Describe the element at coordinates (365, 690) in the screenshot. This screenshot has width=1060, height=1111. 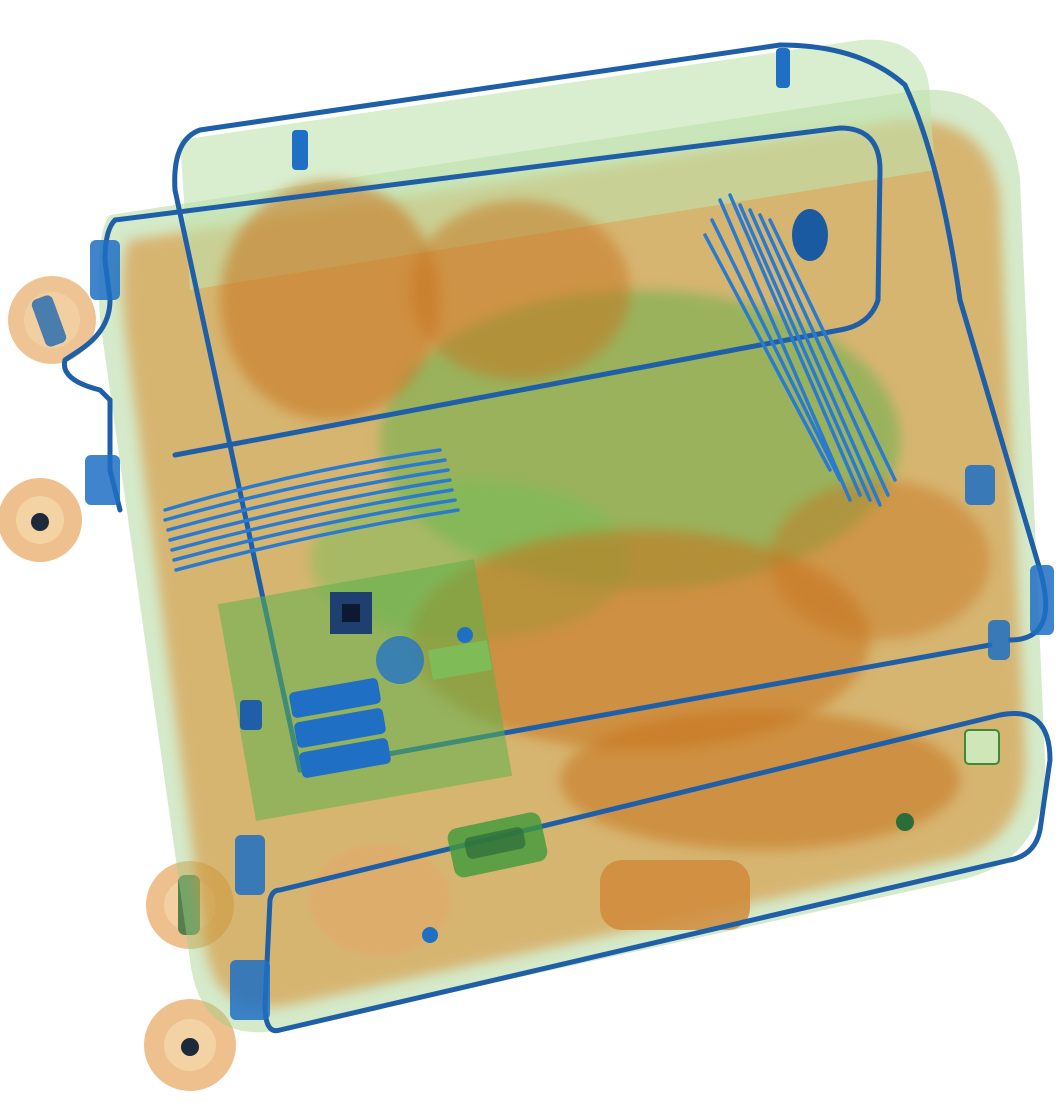
I see `circuit-board` at that location.